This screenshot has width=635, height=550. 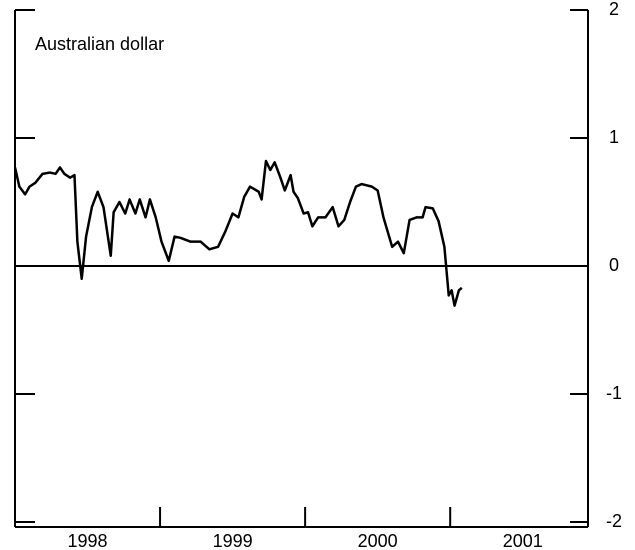 I want to click on x-tick-label: 1999, so click(x=233, y=540).